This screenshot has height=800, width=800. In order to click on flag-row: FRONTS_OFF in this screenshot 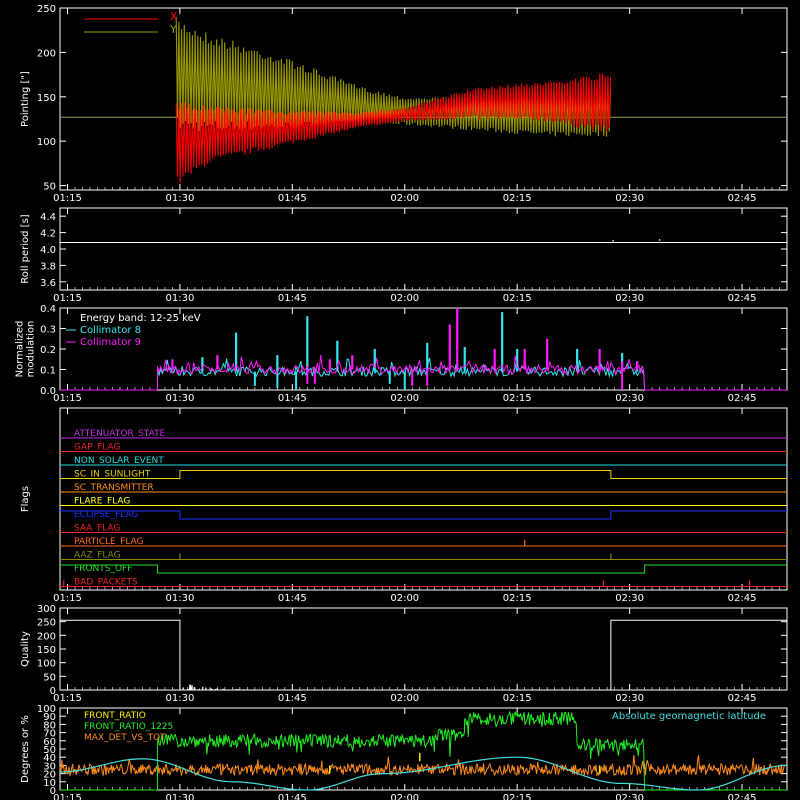, I will do `click(423, 569)`.